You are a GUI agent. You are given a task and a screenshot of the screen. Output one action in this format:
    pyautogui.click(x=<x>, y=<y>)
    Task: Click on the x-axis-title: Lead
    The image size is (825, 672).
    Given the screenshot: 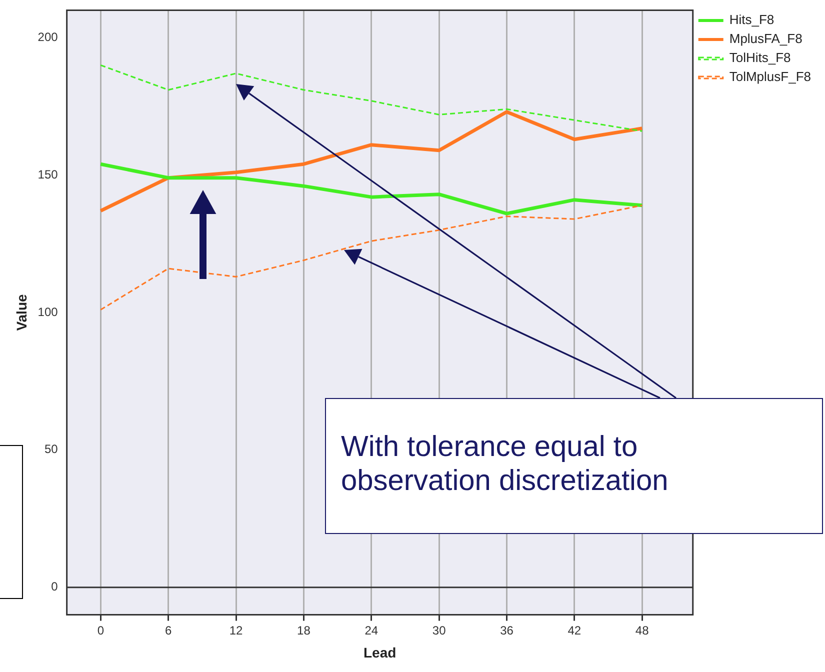 What is the action you would take?
    pyautogui.click(x=380, y=652)
    